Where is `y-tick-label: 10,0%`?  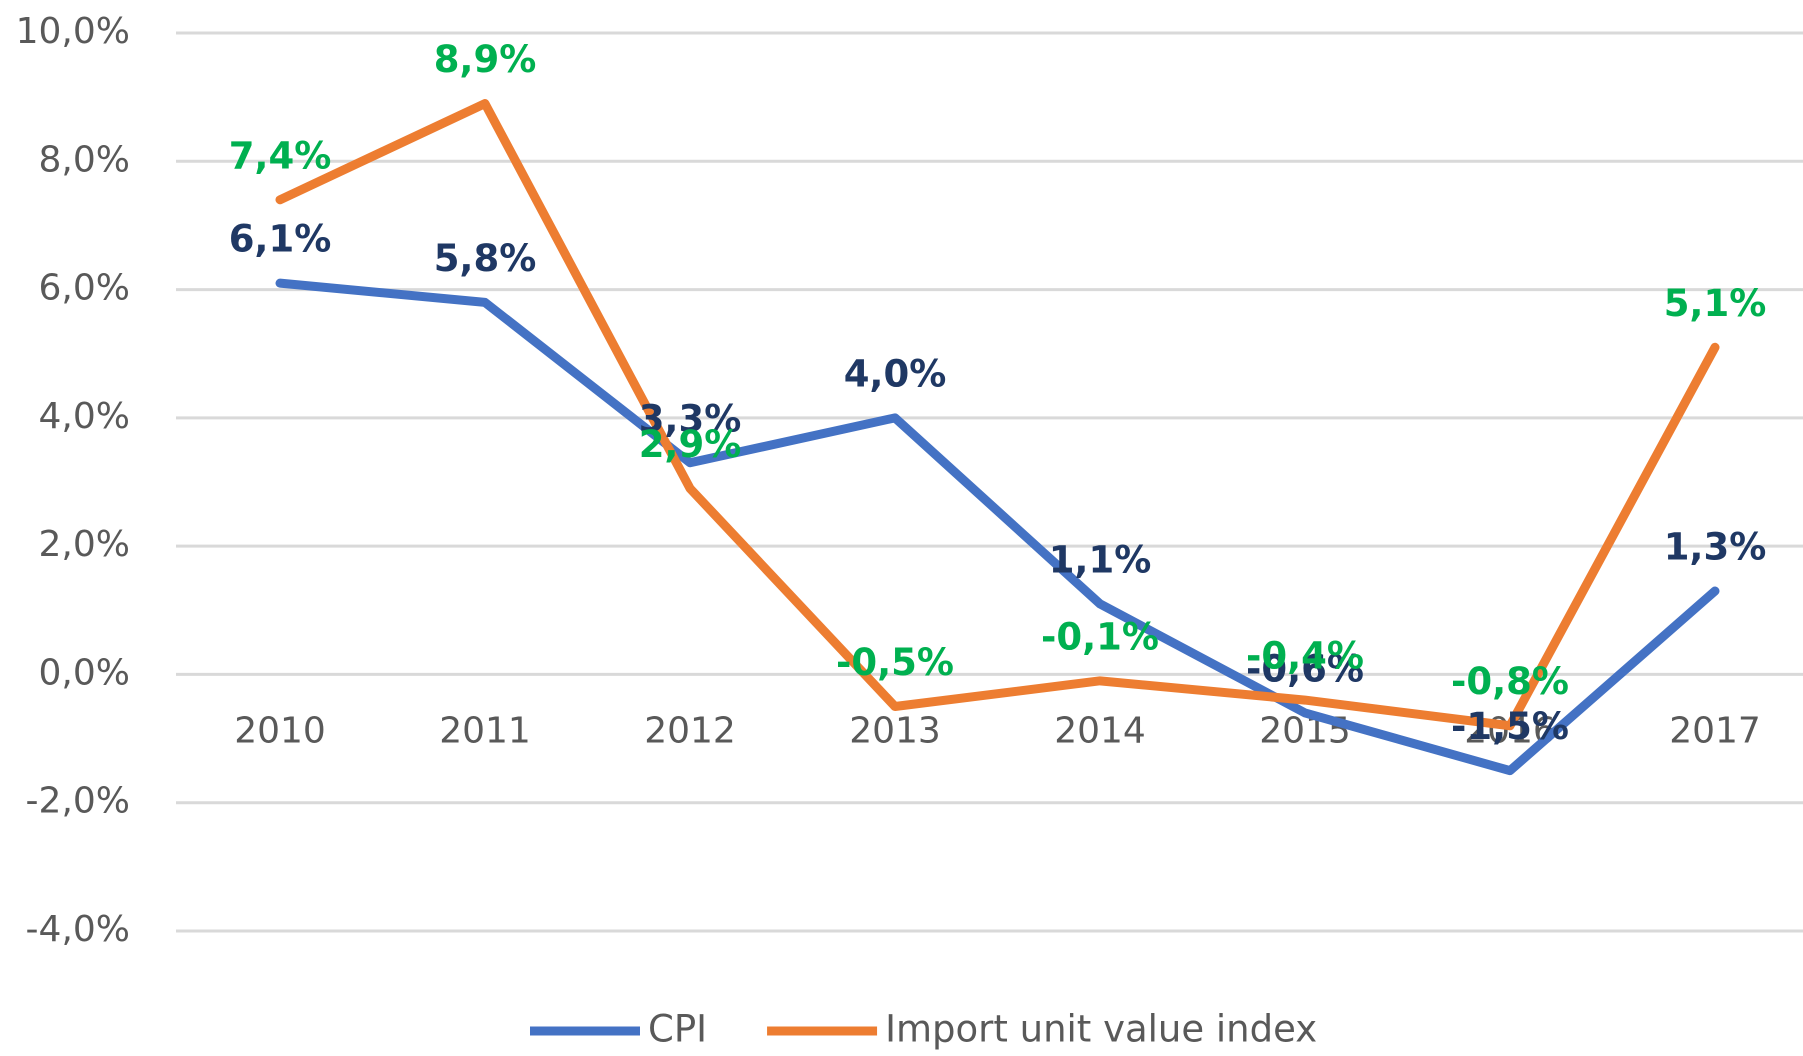 y-tick-label: 10,0% is located at coordinates (73, 31).